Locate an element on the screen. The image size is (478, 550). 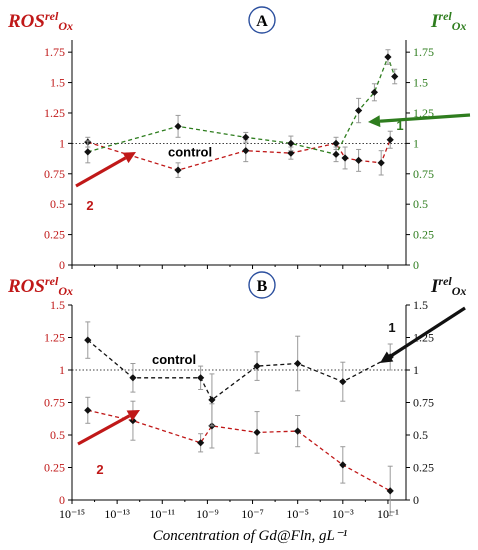
x-tick-label: 10⁻¹¹ is located at coordinates (163, 514).